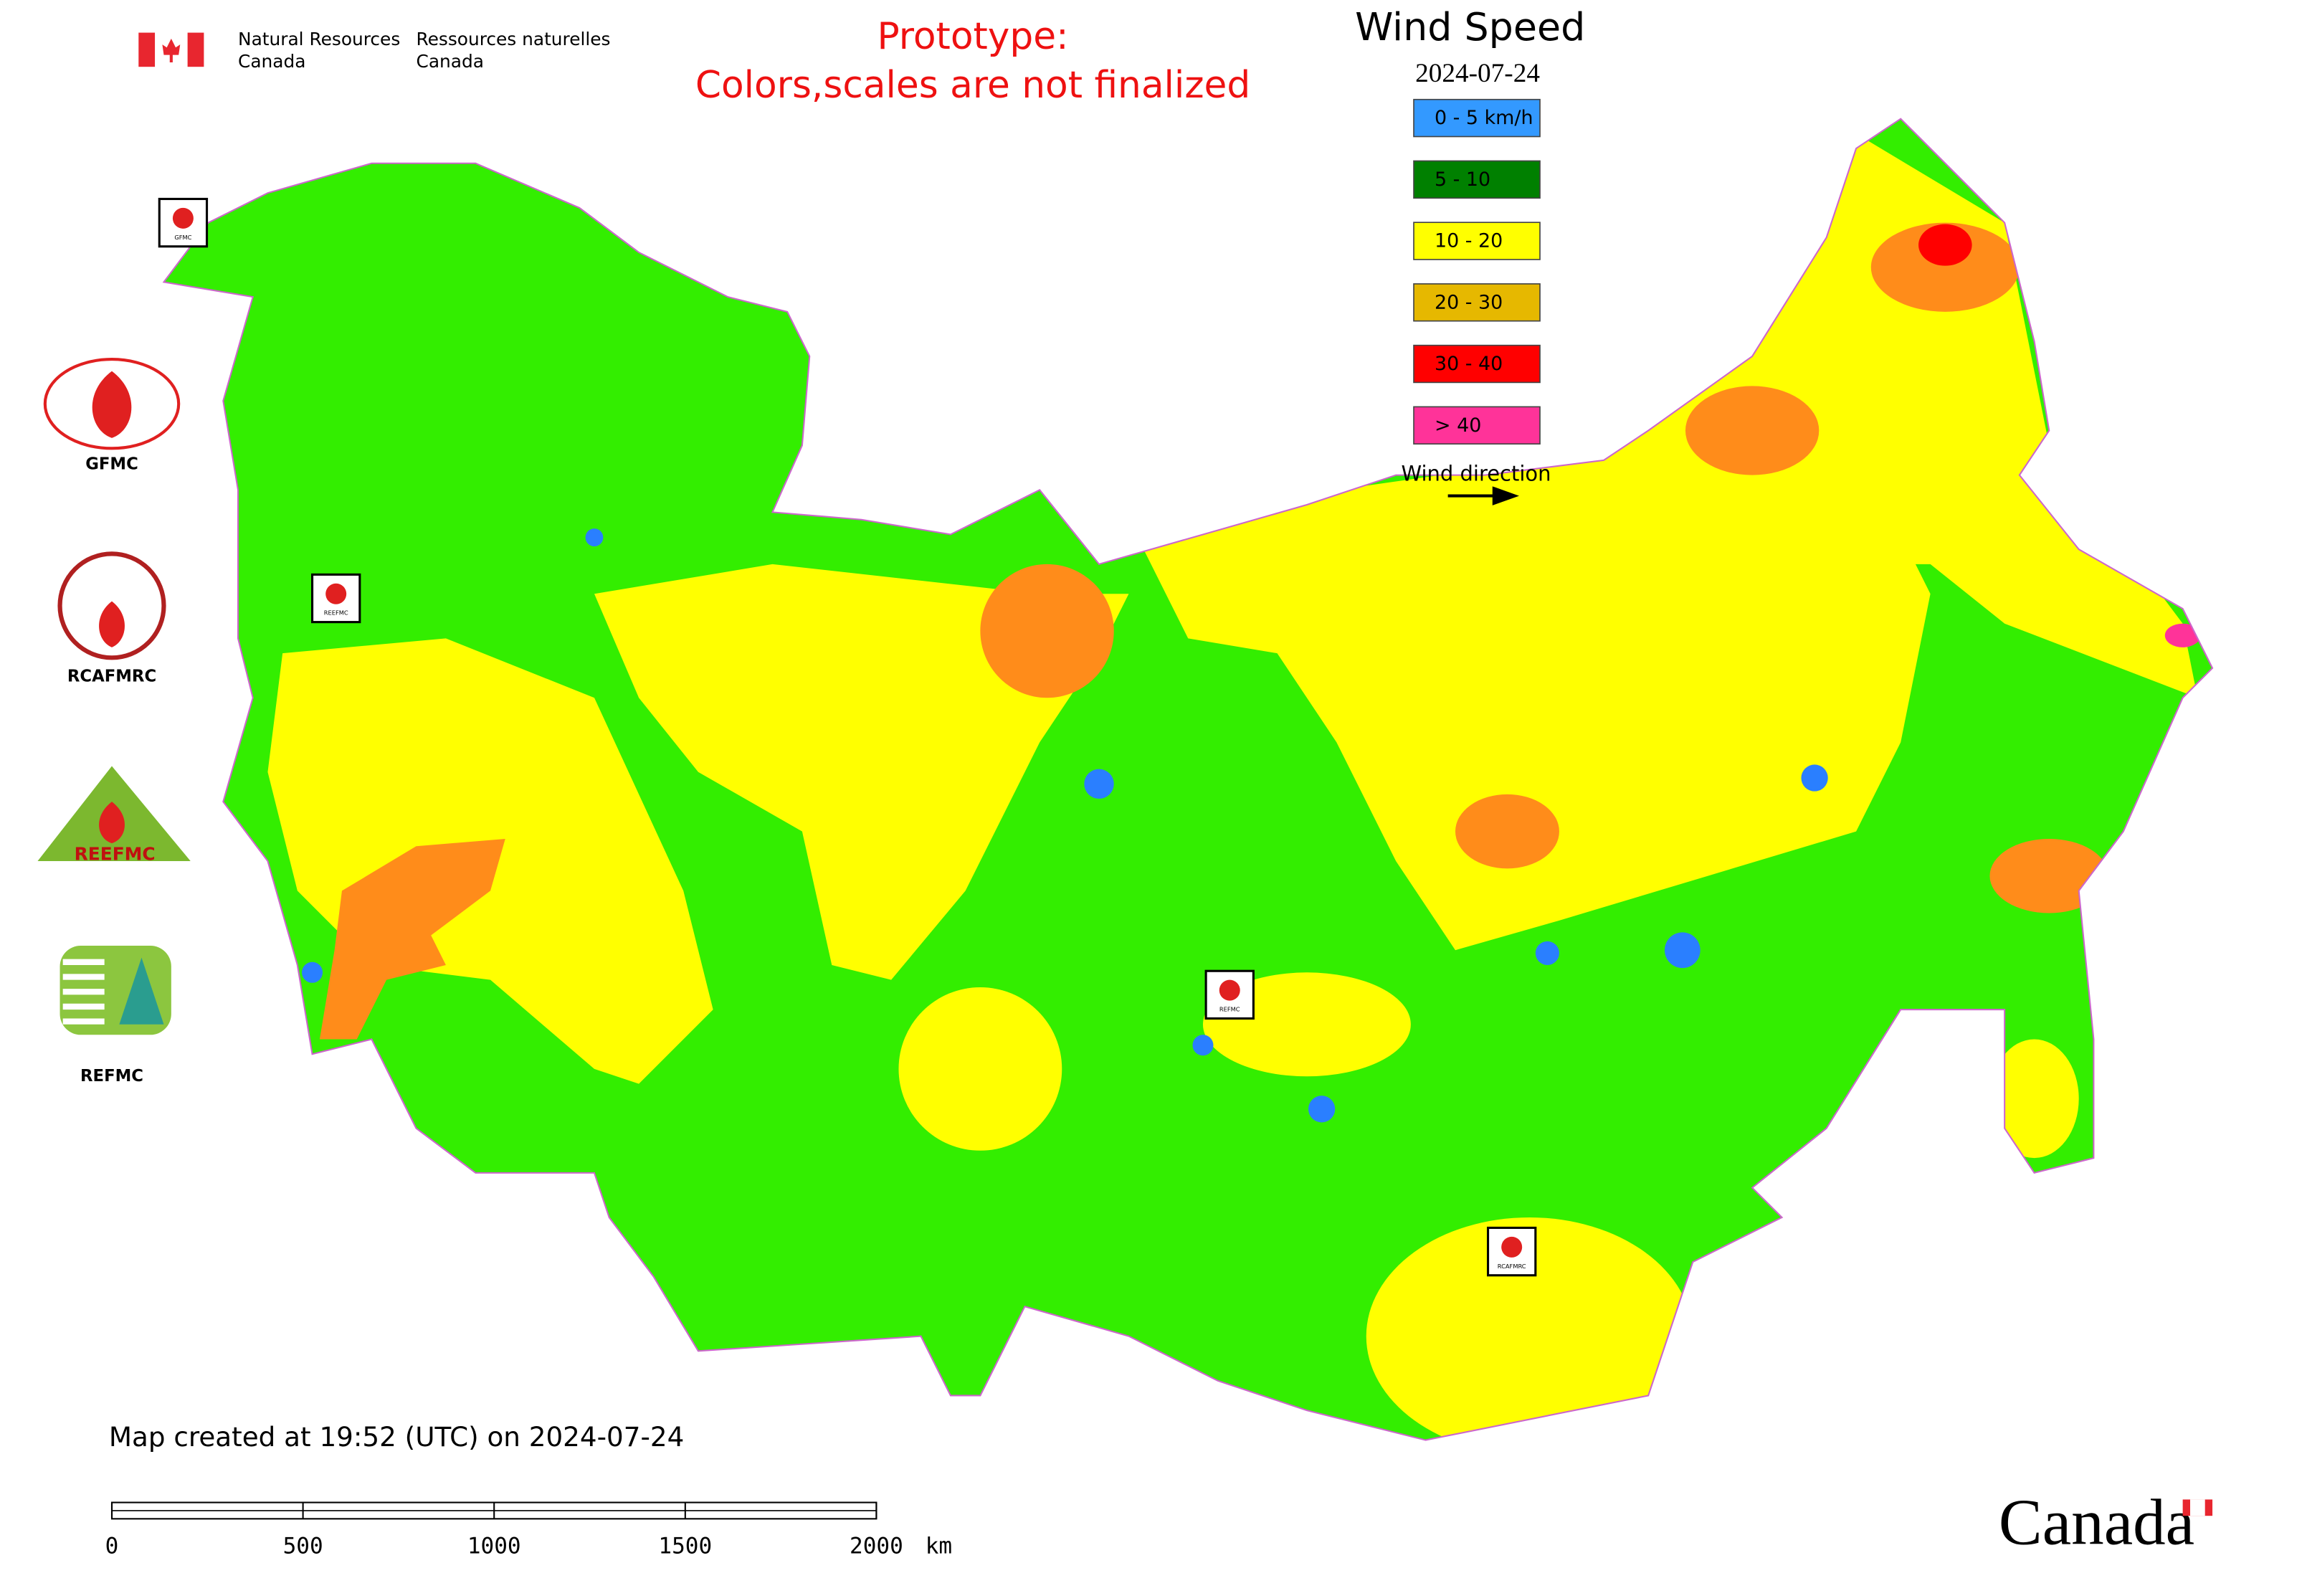  Describe the element at coordinates (2097, 1522) in the screenshot. I see `canada-wordmark: Canada` at that location.